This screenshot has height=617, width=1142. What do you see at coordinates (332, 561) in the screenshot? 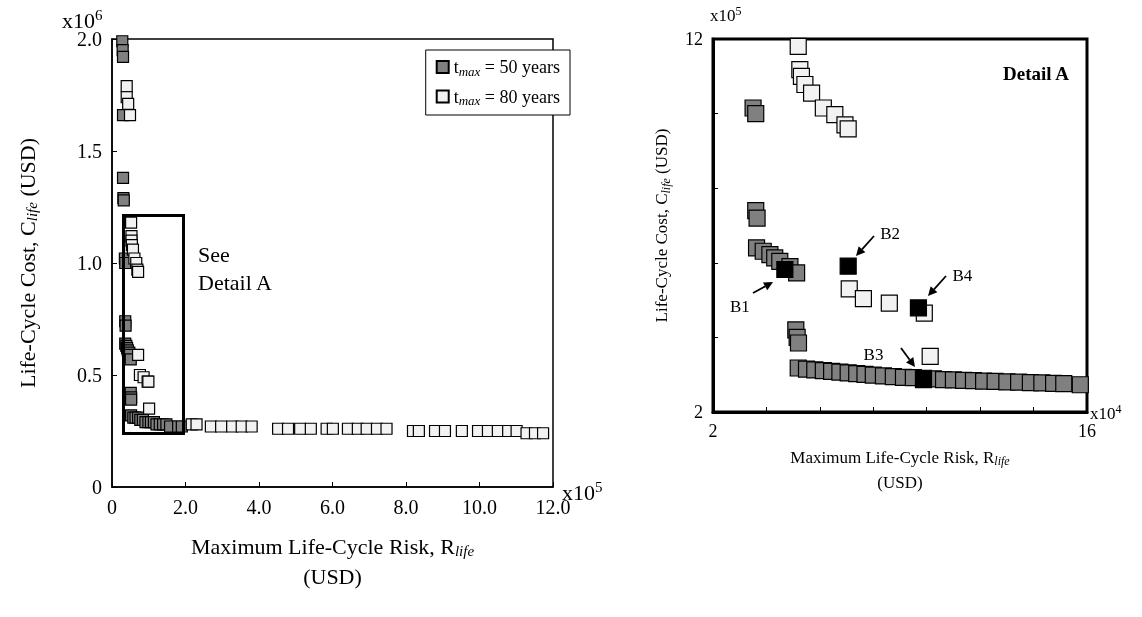
I see `text: Maximum Life-Cycle Risk, Rlife (USD)` at bounding box center [332, 561].